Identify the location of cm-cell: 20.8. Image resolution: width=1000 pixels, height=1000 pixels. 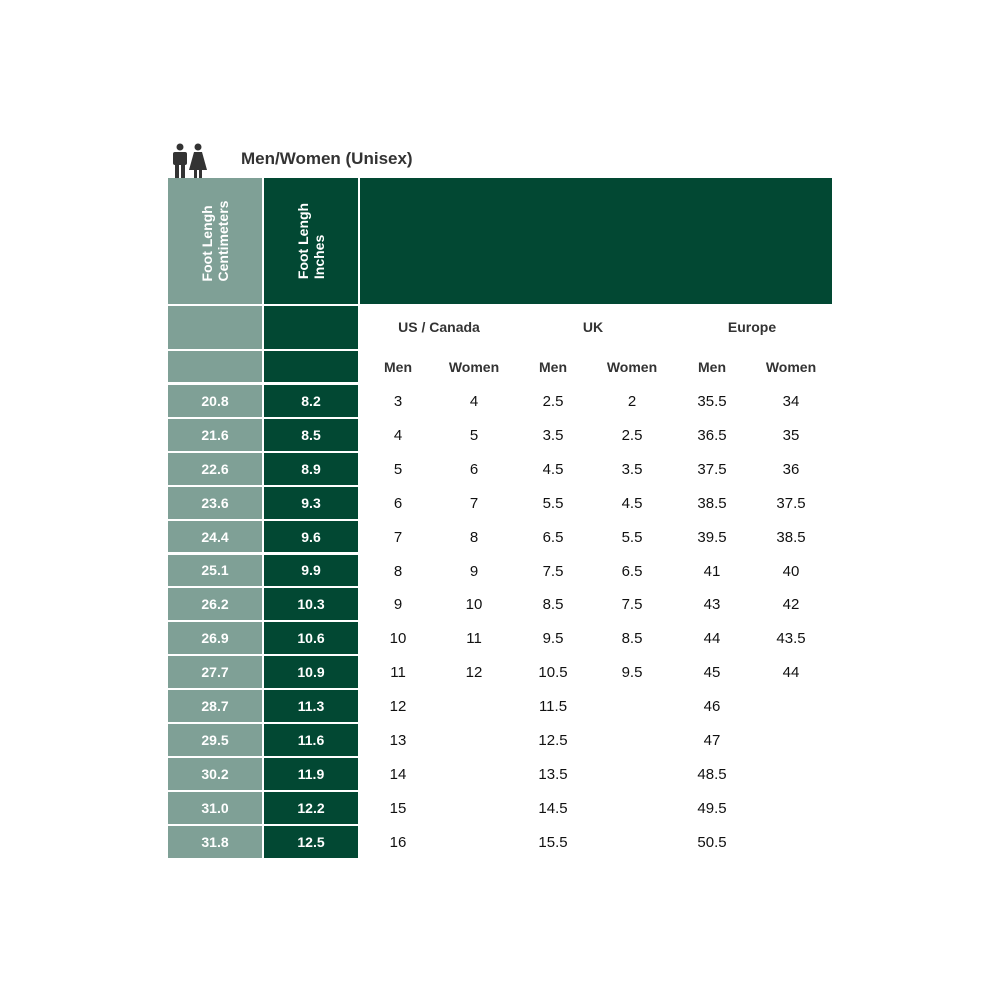
(215, 401).